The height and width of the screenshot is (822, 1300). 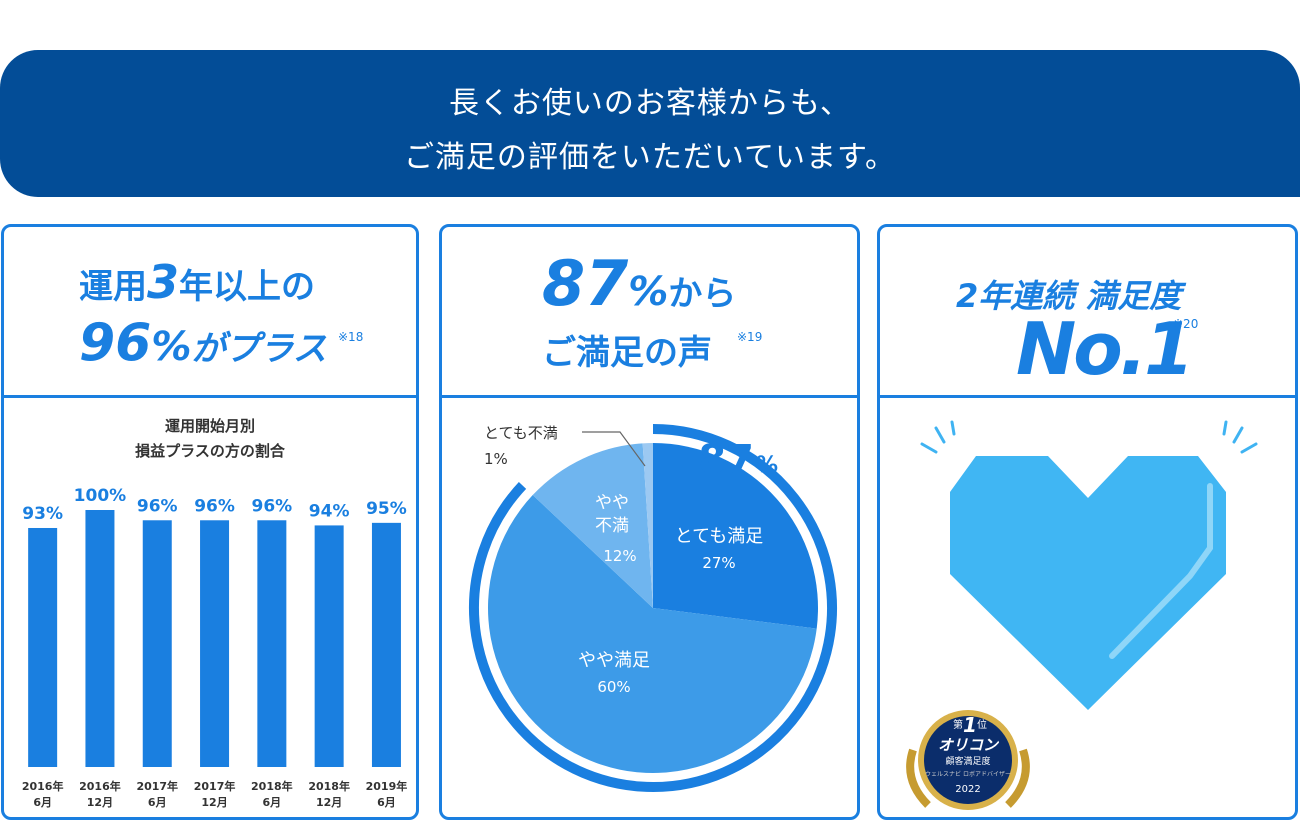 What do you see at coordinates (750, 337) in the screenshot?
I see `card2-footnote: ※19` at bounding box center [750, 337].